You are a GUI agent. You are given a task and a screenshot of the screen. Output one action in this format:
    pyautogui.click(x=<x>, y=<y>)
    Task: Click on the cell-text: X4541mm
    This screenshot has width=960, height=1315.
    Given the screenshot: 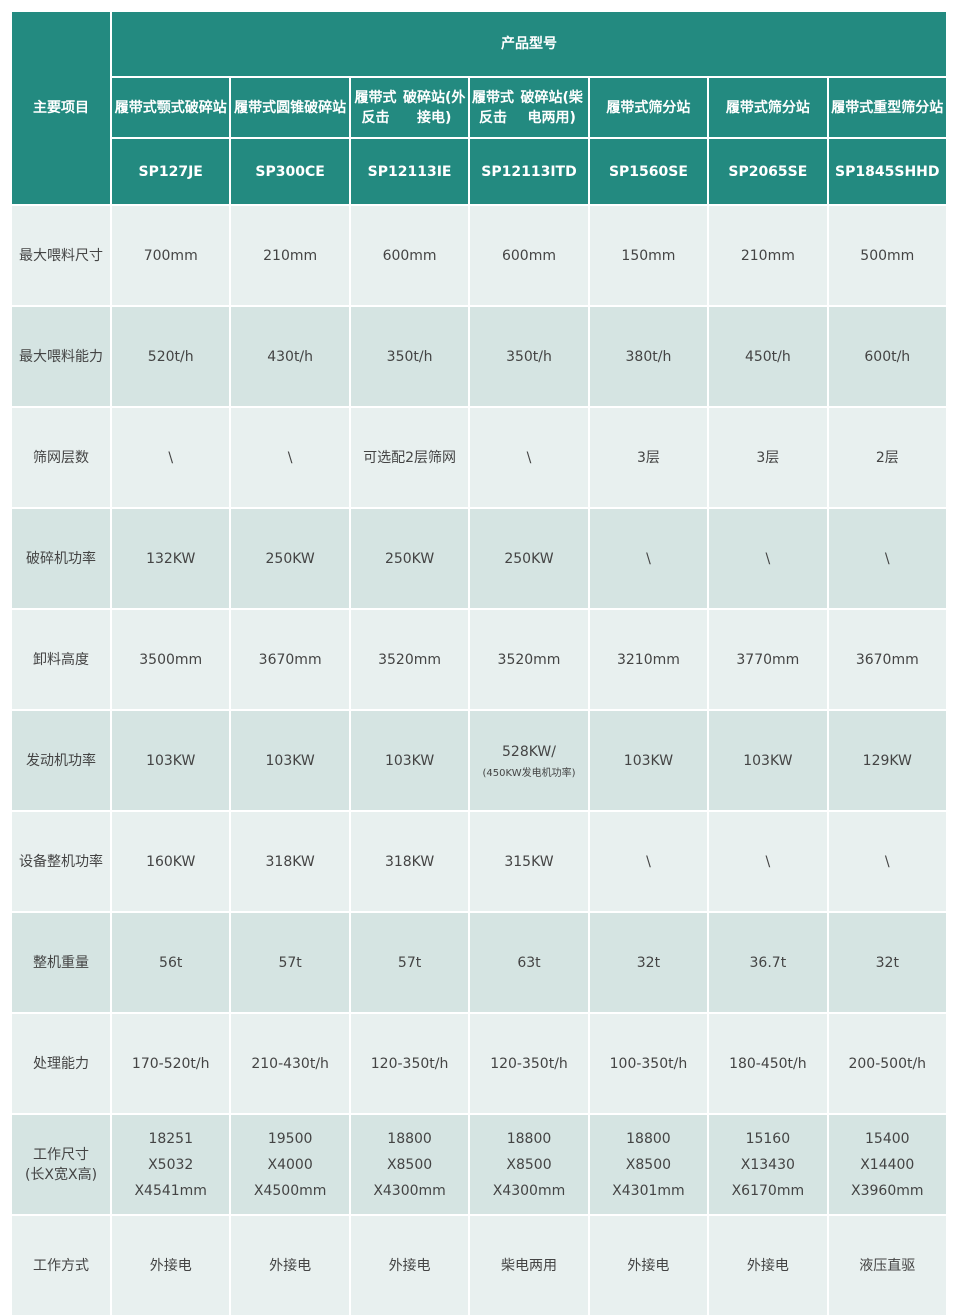 What is the action you would take?
    pyautogui.click(x=170, y=1190)
    